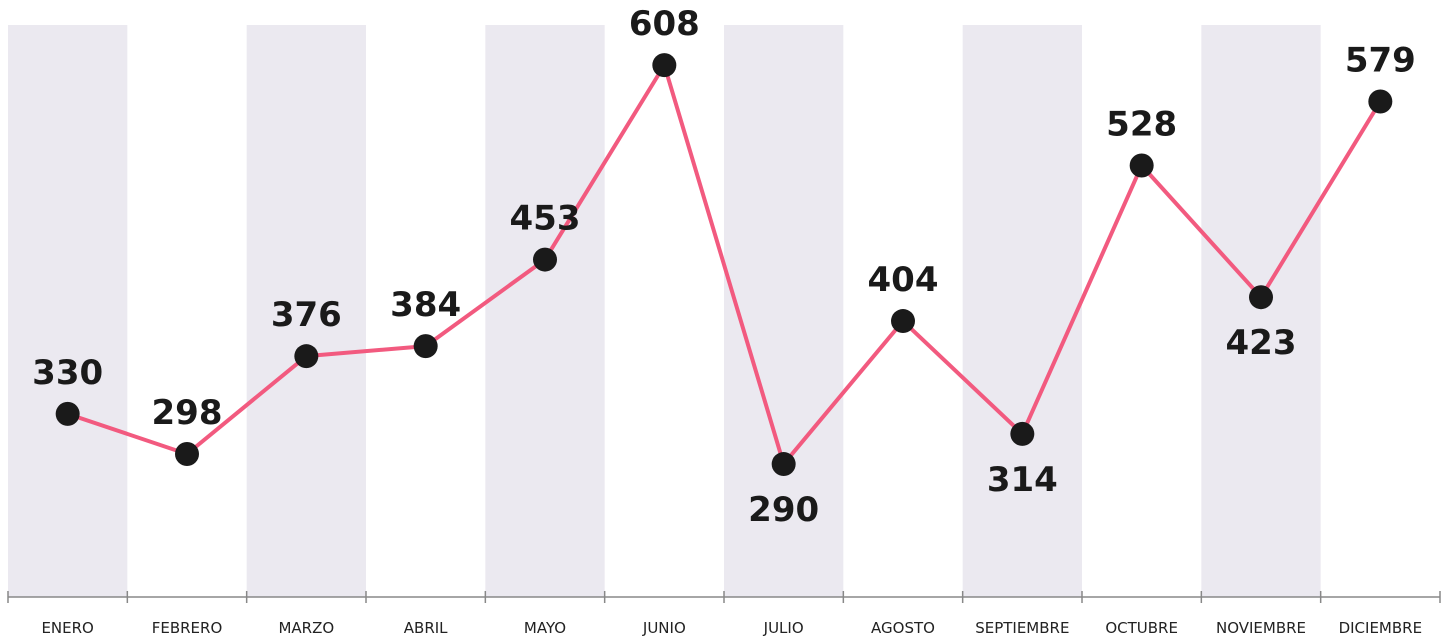  Describe the element at coordinates (664, 24) in the screenshot. I see `value-label: 608` at that location.